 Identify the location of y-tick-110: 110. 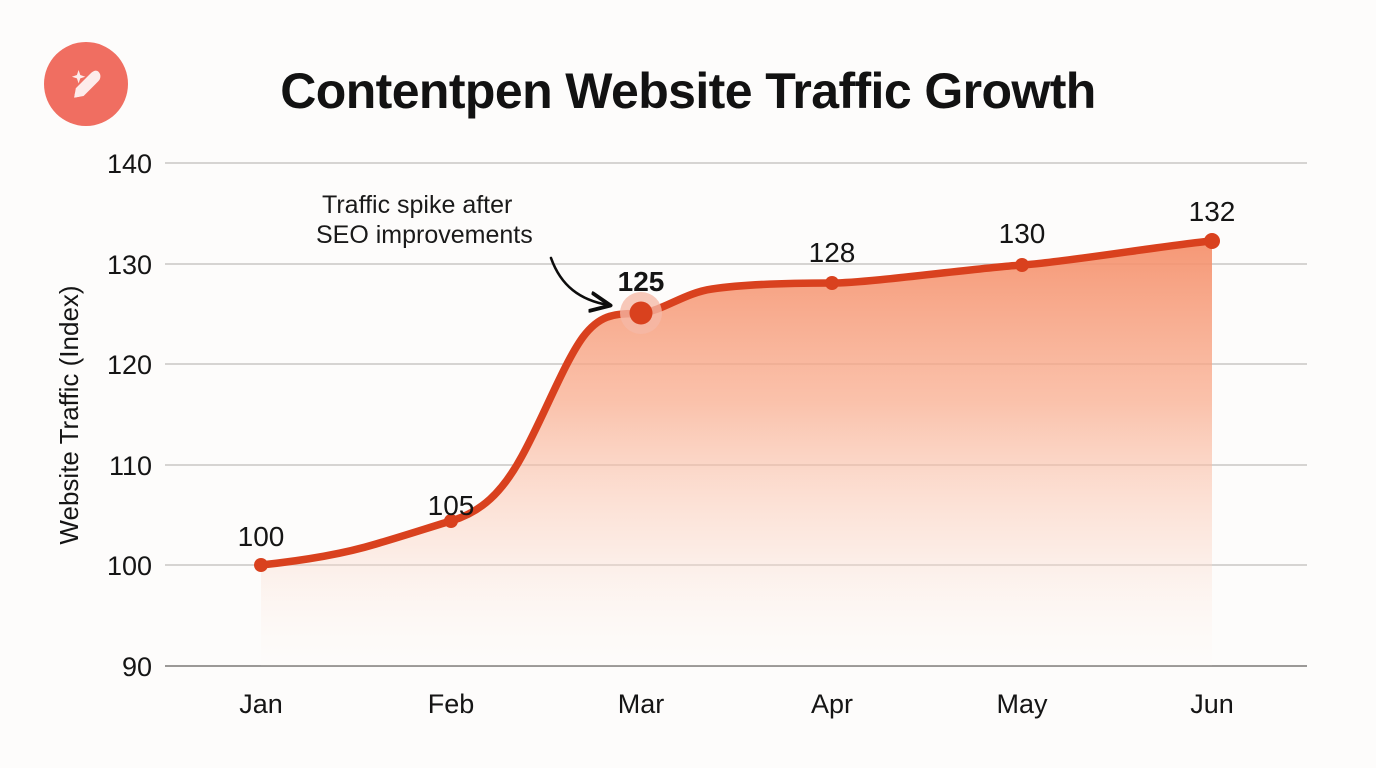
(130, 466).